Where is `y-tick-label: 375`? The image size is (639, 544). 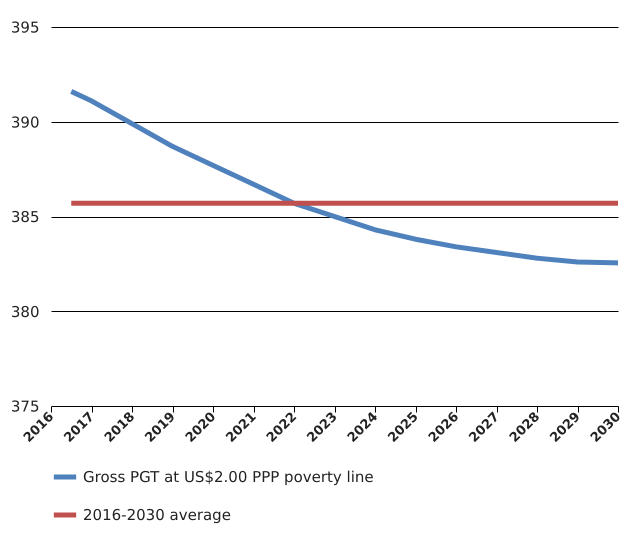
y-tick-label: 375 is located at coordinates (25, 407).